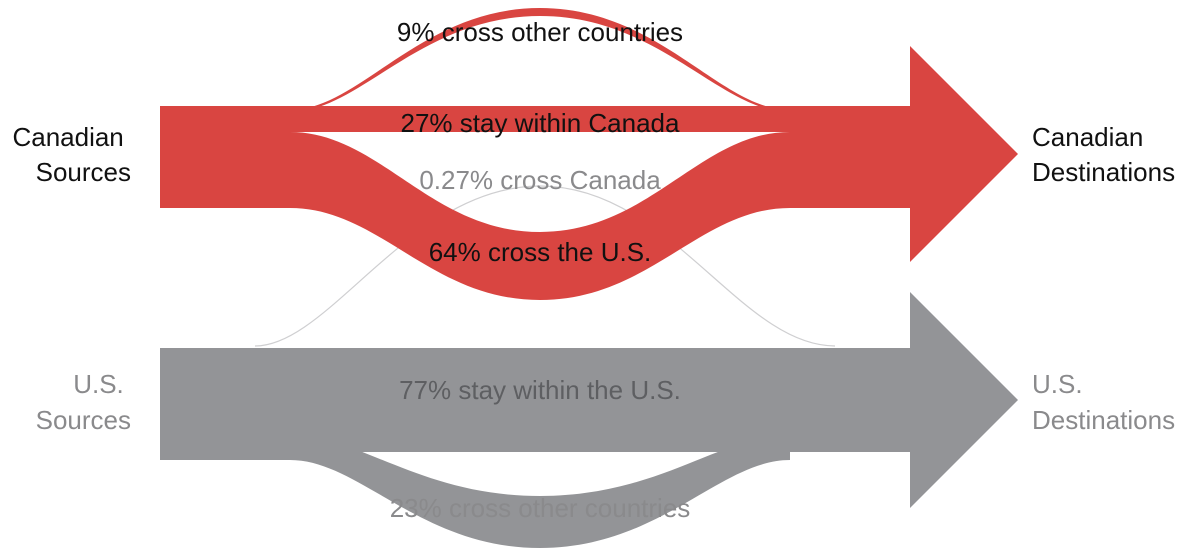 Image resolution: width=1200 pixels, height=555 pixels. What do you see at coordinates (98, 384) in the screenshot?
I see `source-label-us-line1: U.S.` at bounding box center [98, 384].